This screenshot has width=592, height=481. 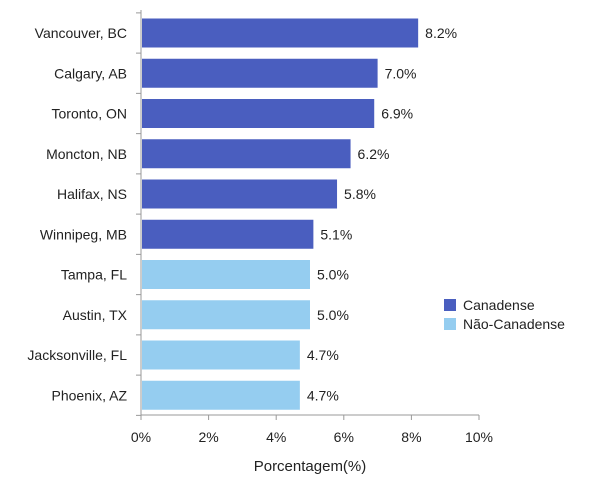 I want to click on legend-label: Não-Canadense, so click(x=514, y=324).